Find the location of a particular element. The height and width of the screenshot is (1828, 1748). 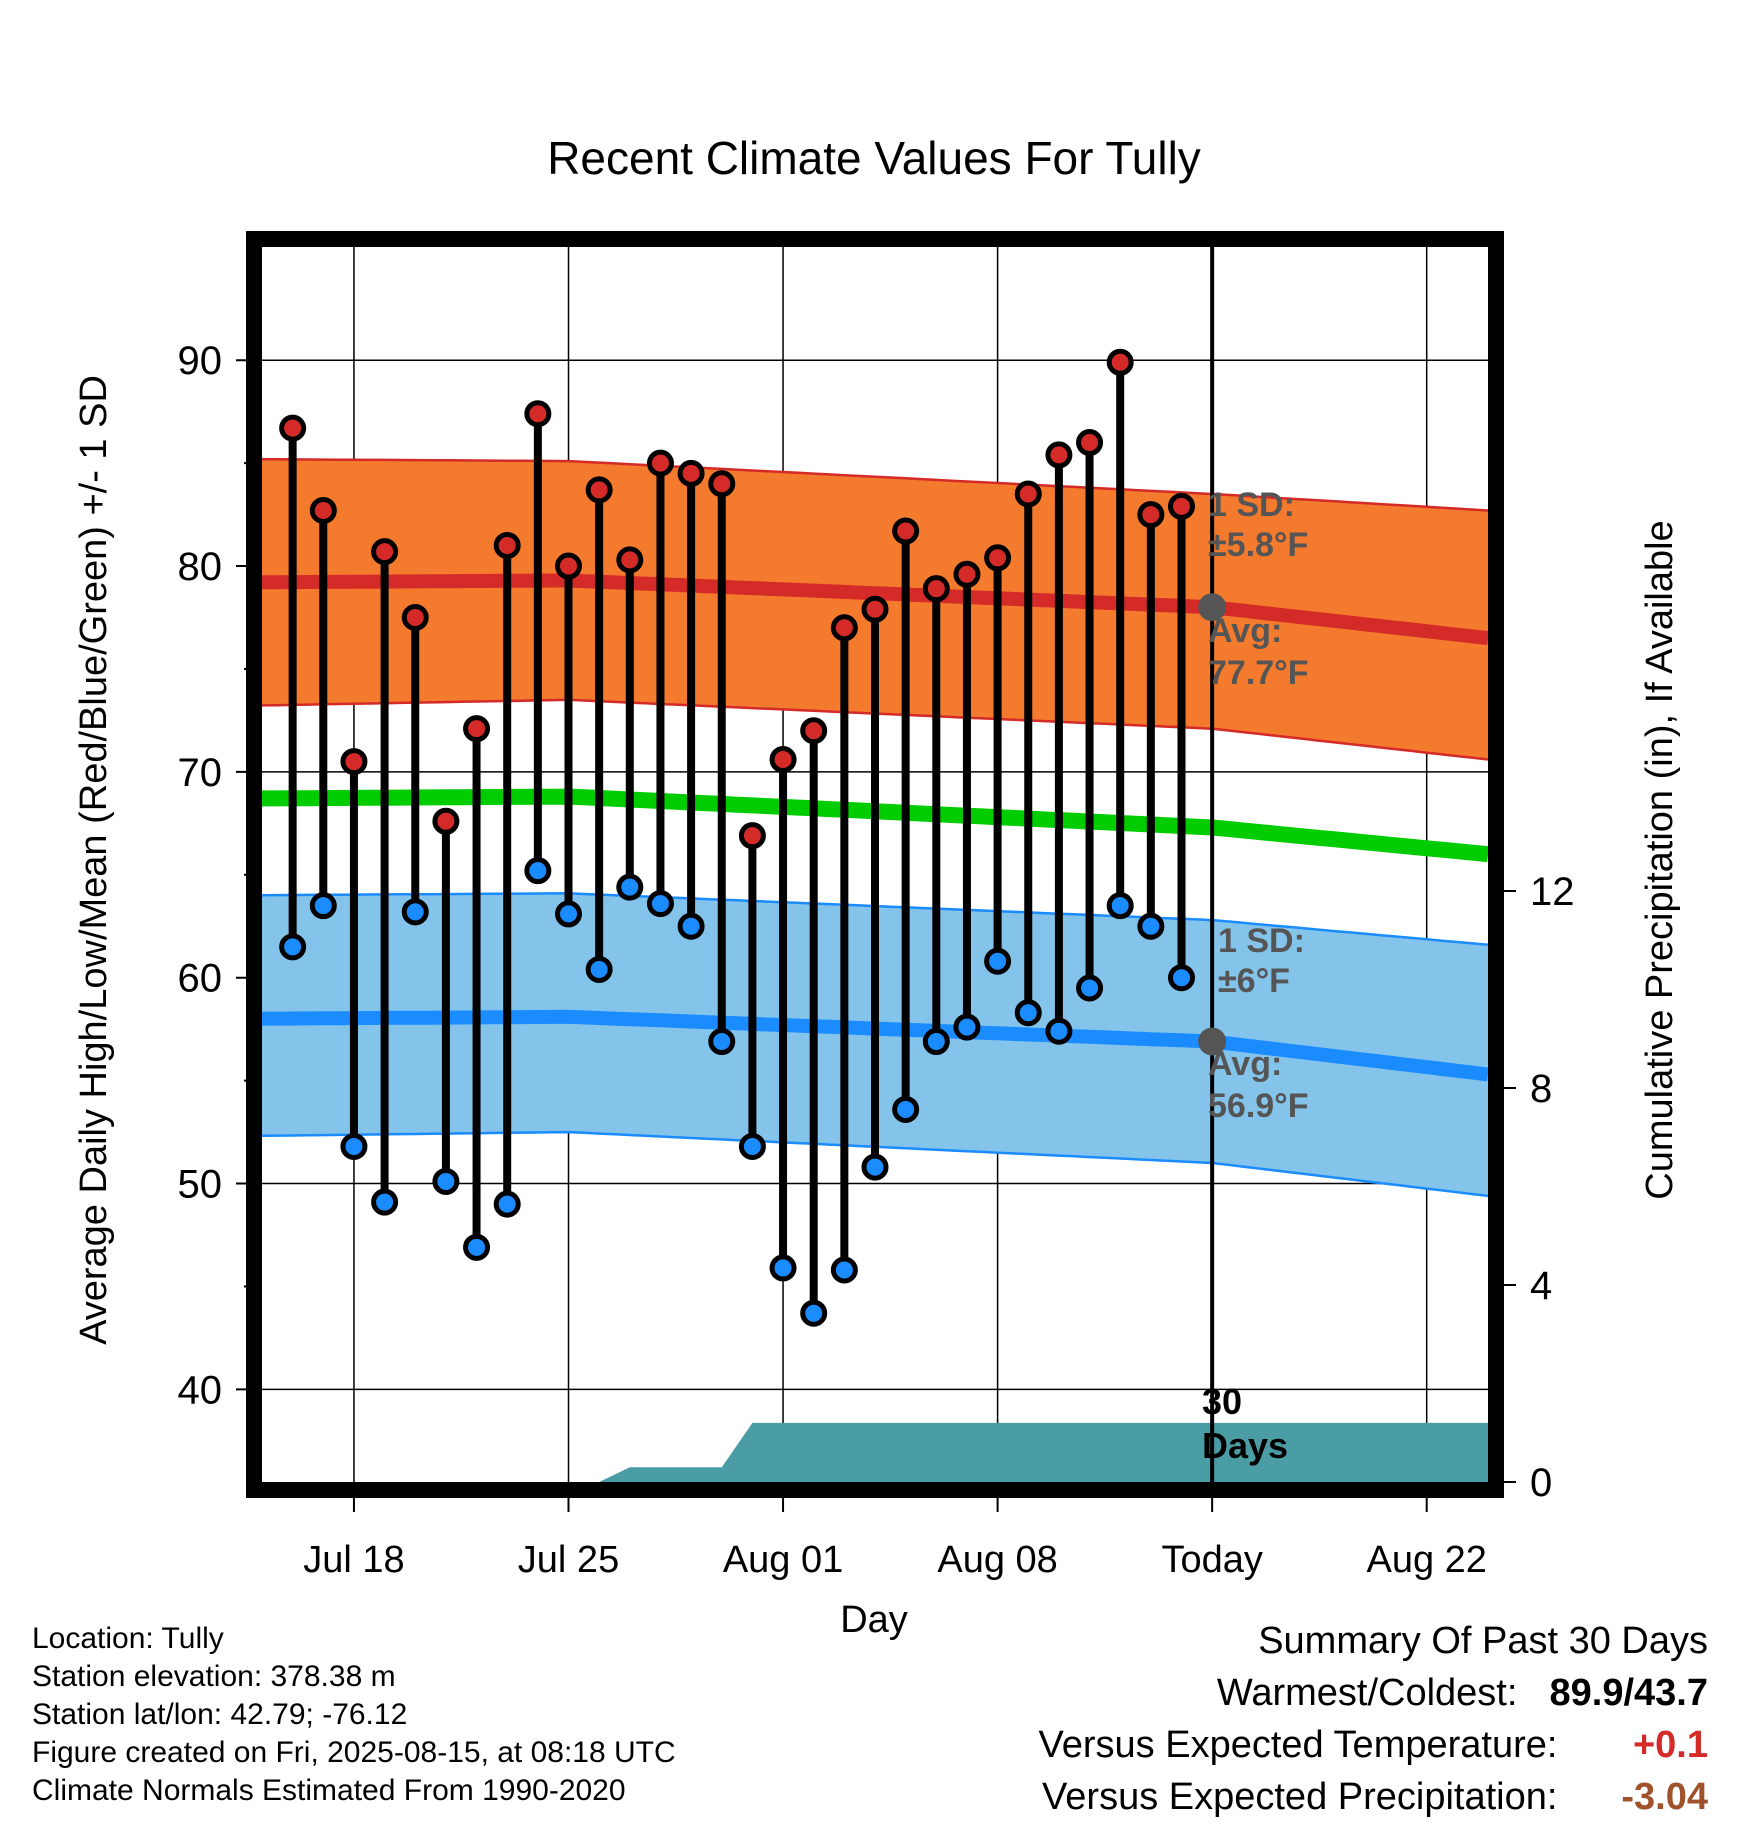

summary-temp-row: Versus Expected Temperature: +0.1 is located at coordinates (1373, 1745).